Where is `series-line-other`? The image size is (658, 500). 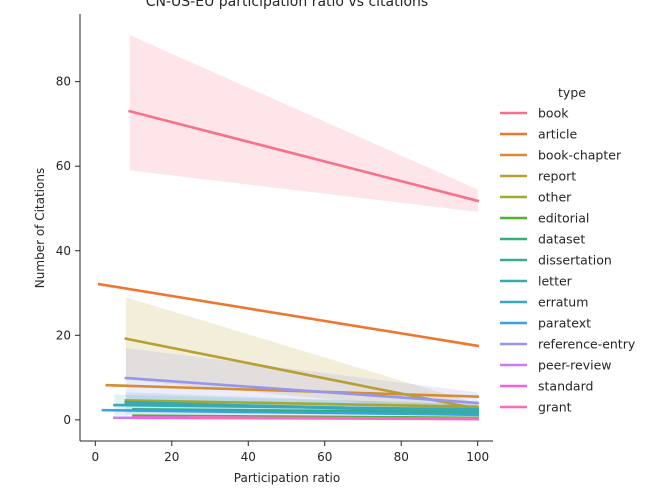 series-line-other is located at coordinates (302, 404).